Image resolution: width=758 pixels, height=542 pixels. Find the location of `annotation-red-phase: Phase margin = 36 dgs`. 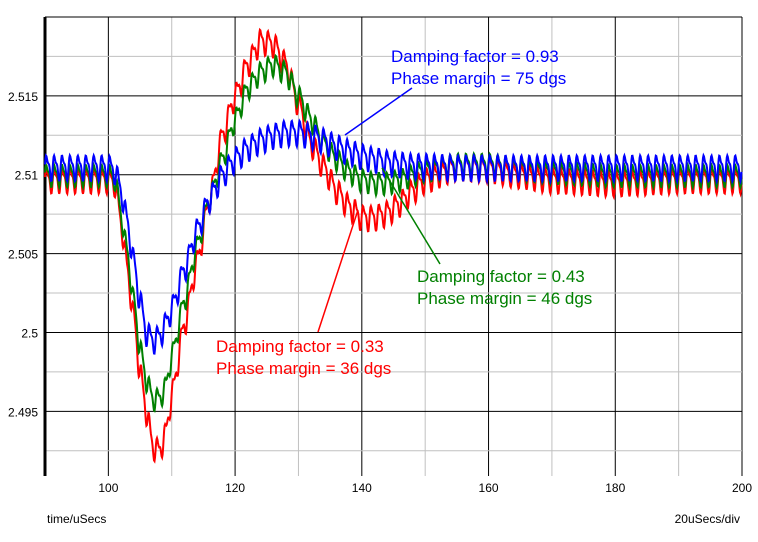

annotation-red-phase: Phase margin = 36 dgs is located at coordinates (303, 368).